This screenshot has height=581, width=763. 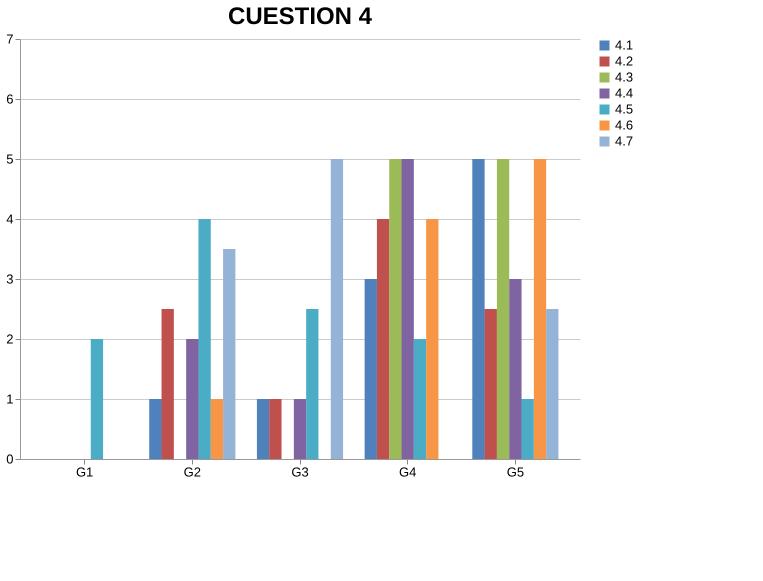 What do you see at coordinates (10, 99) in the screenshot?
I see `y-tick-label: 6` at bounding box center [10, 99].